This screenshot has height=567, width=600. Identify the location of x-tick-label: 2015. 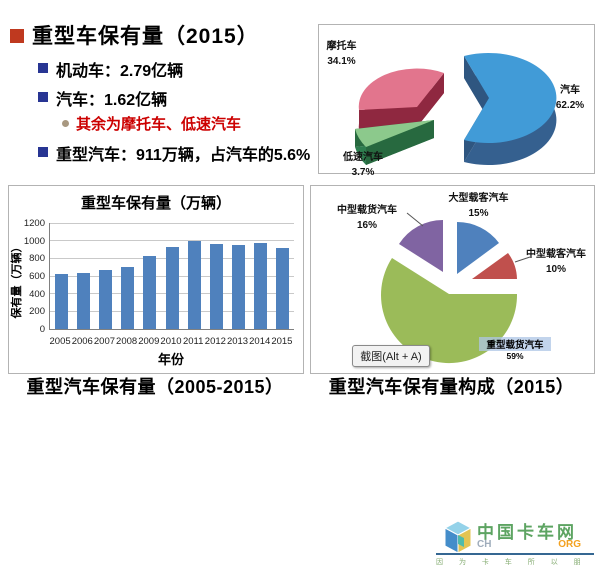
(282, 341).